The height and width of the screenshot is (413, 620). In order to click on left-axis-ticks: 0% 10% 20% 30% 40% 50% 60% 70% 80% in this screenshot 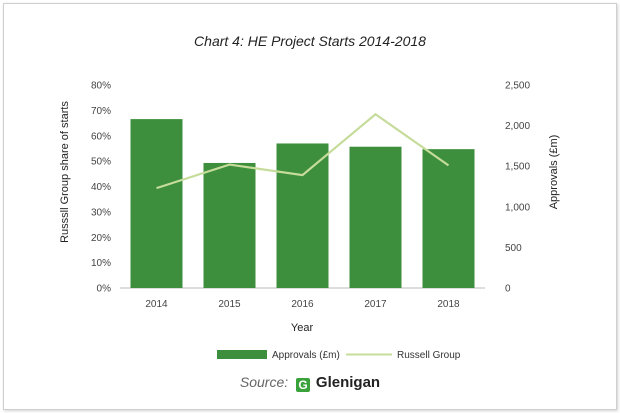, I will do `click(101, 188)`.